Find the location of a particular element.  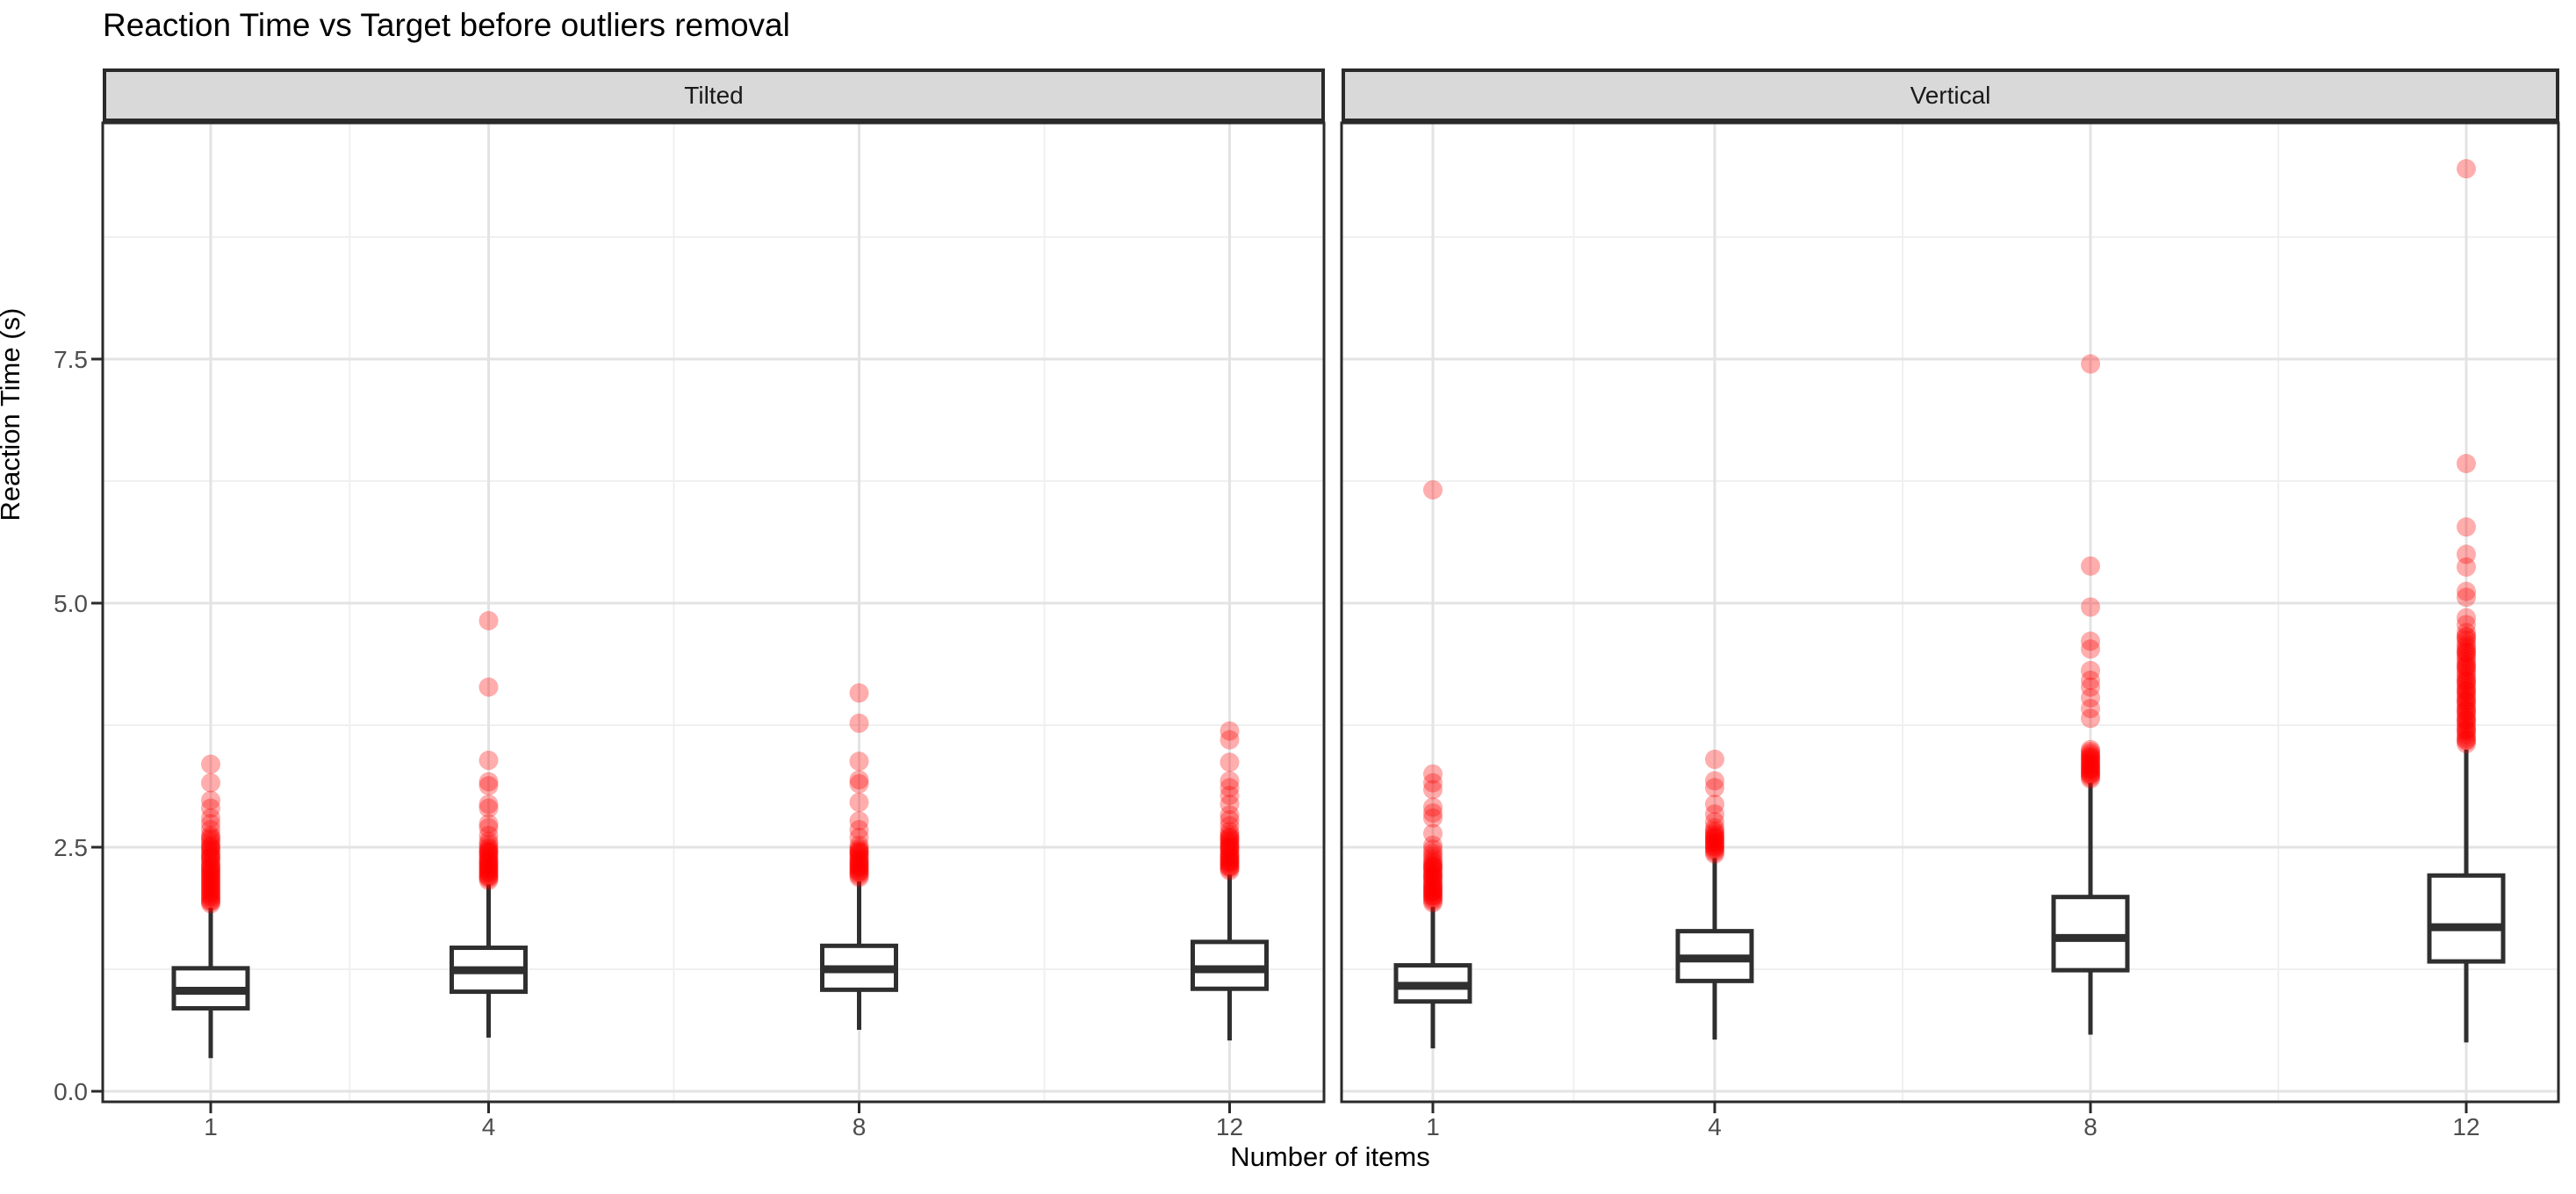

x-tick-label: 1 is located at coordinates (211, 1126).